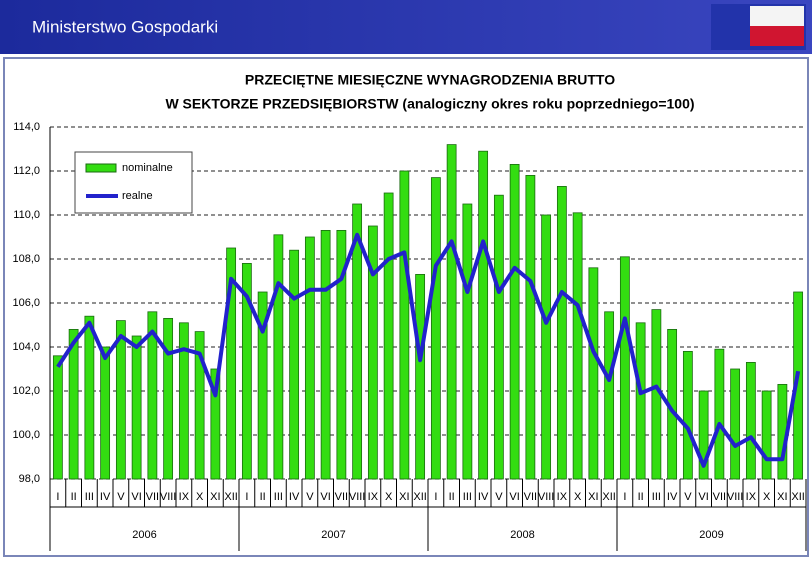 This screenshot has width=812, height=565. Describe the element at coordinates (125, 26) in the screenshot. I see `header-title: Ministerstwo Gospodarki` at that location.